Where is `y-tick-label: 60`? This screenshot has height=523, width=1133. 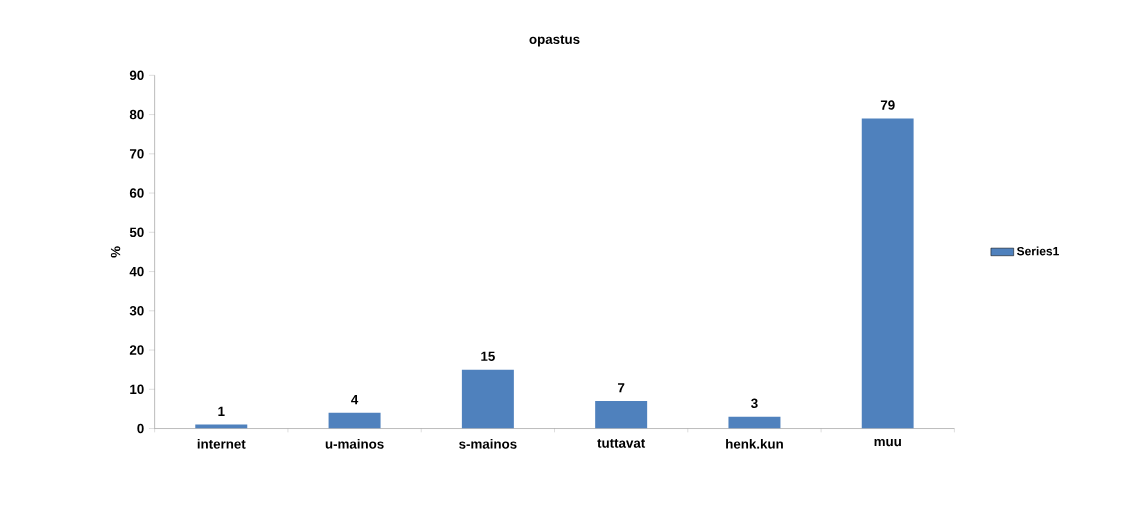 y-tick-label: 60 is located at coordinates (136, 193).